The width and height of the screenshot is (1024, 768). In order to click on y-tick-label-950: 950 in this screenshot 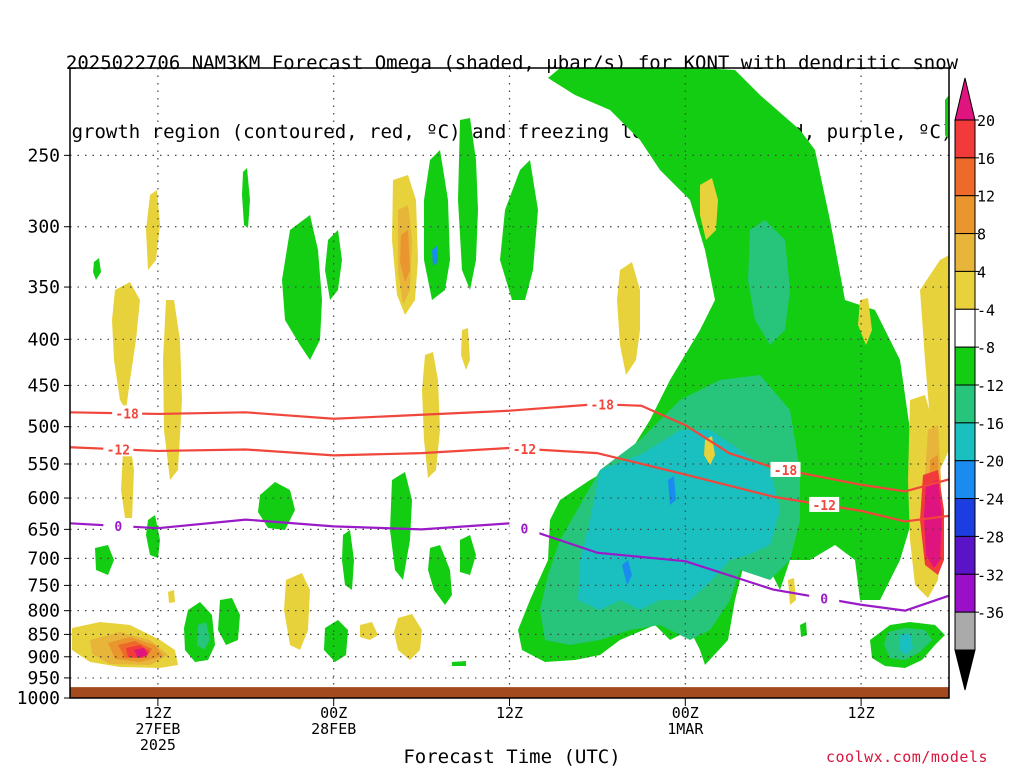, I will do `click(43, 678)`.